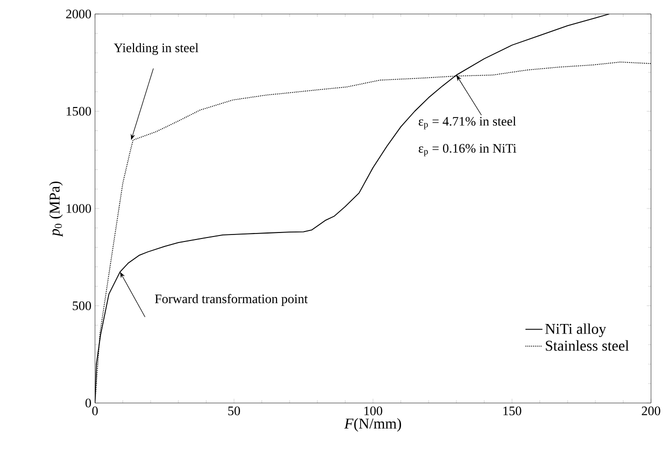  What do you see at coordinates (78, 14) in the screenshot?
I see `y-tick-label: 2000` at bounding box center [78, 14].